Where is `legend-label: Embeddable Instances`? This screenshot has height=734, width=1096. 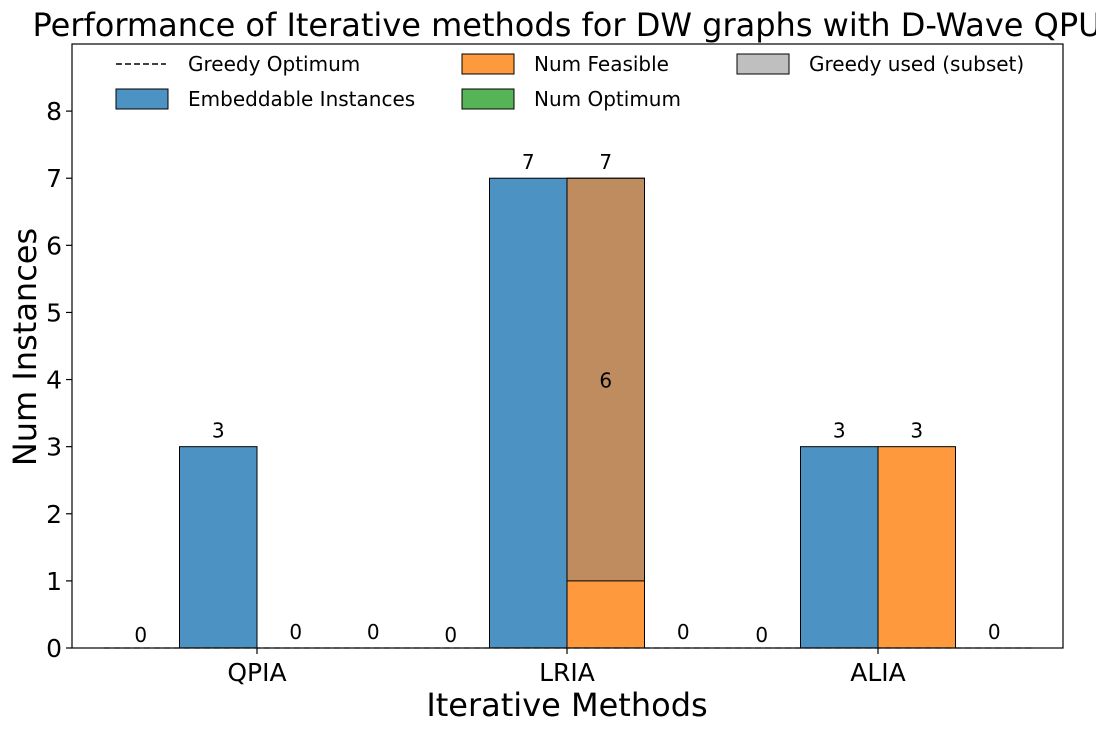
legend-label: Embeddable Instances is located at coordinates (301, 99).